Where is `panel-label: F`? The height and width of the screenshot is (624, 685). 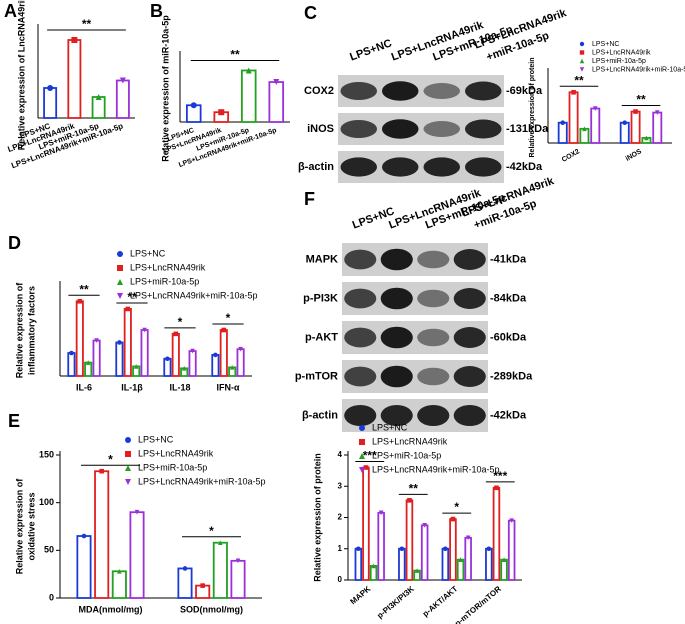 panel-label: F is located at coordinates (309, 199).